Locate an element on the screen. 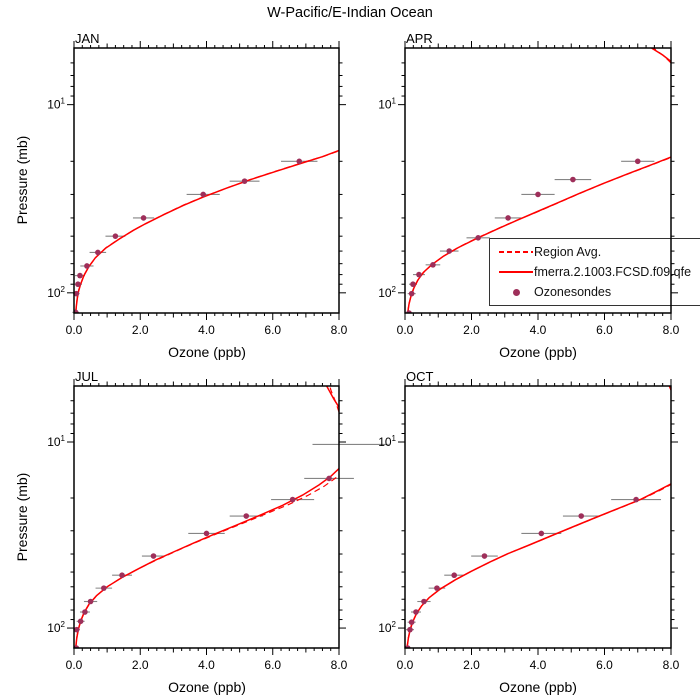 The width and height of the screenshot is (700, 700). dot-marker-icon is located at coordinates (516, 292).